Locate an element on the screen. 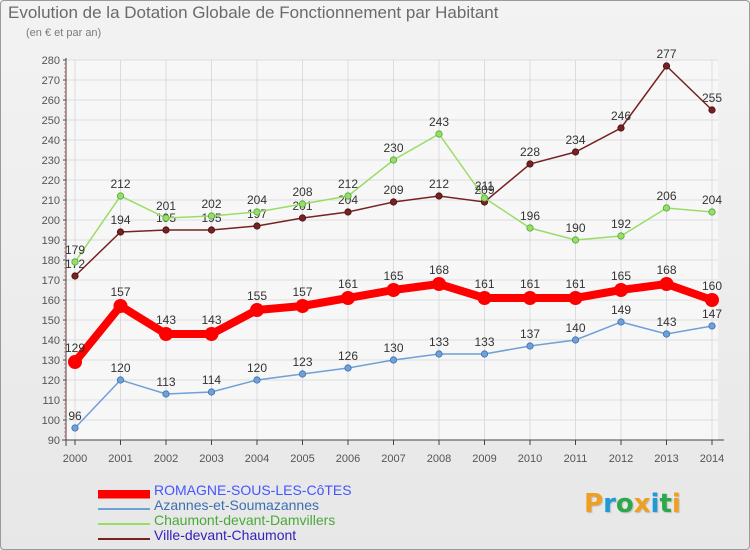  x-tick-label: 2013 is located at coordinates (666, 459).